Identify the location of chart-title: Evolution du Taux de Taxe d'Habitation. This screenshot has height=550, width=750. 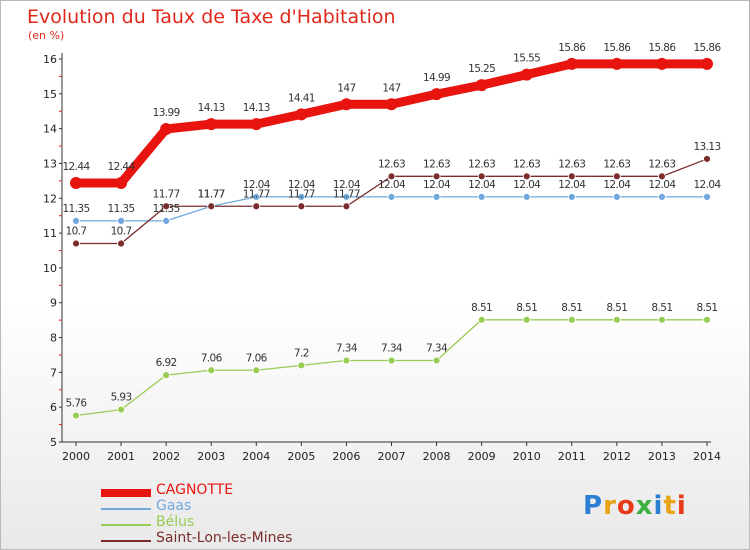
(211, 17).